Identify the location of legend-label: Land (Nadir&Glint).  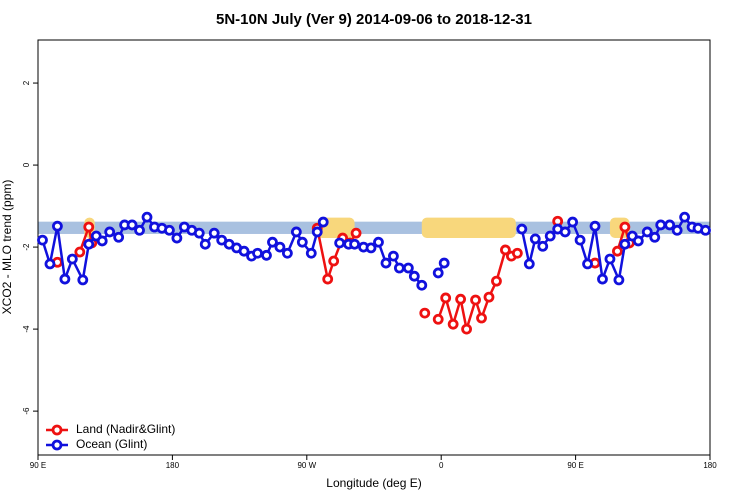
(125, 429).